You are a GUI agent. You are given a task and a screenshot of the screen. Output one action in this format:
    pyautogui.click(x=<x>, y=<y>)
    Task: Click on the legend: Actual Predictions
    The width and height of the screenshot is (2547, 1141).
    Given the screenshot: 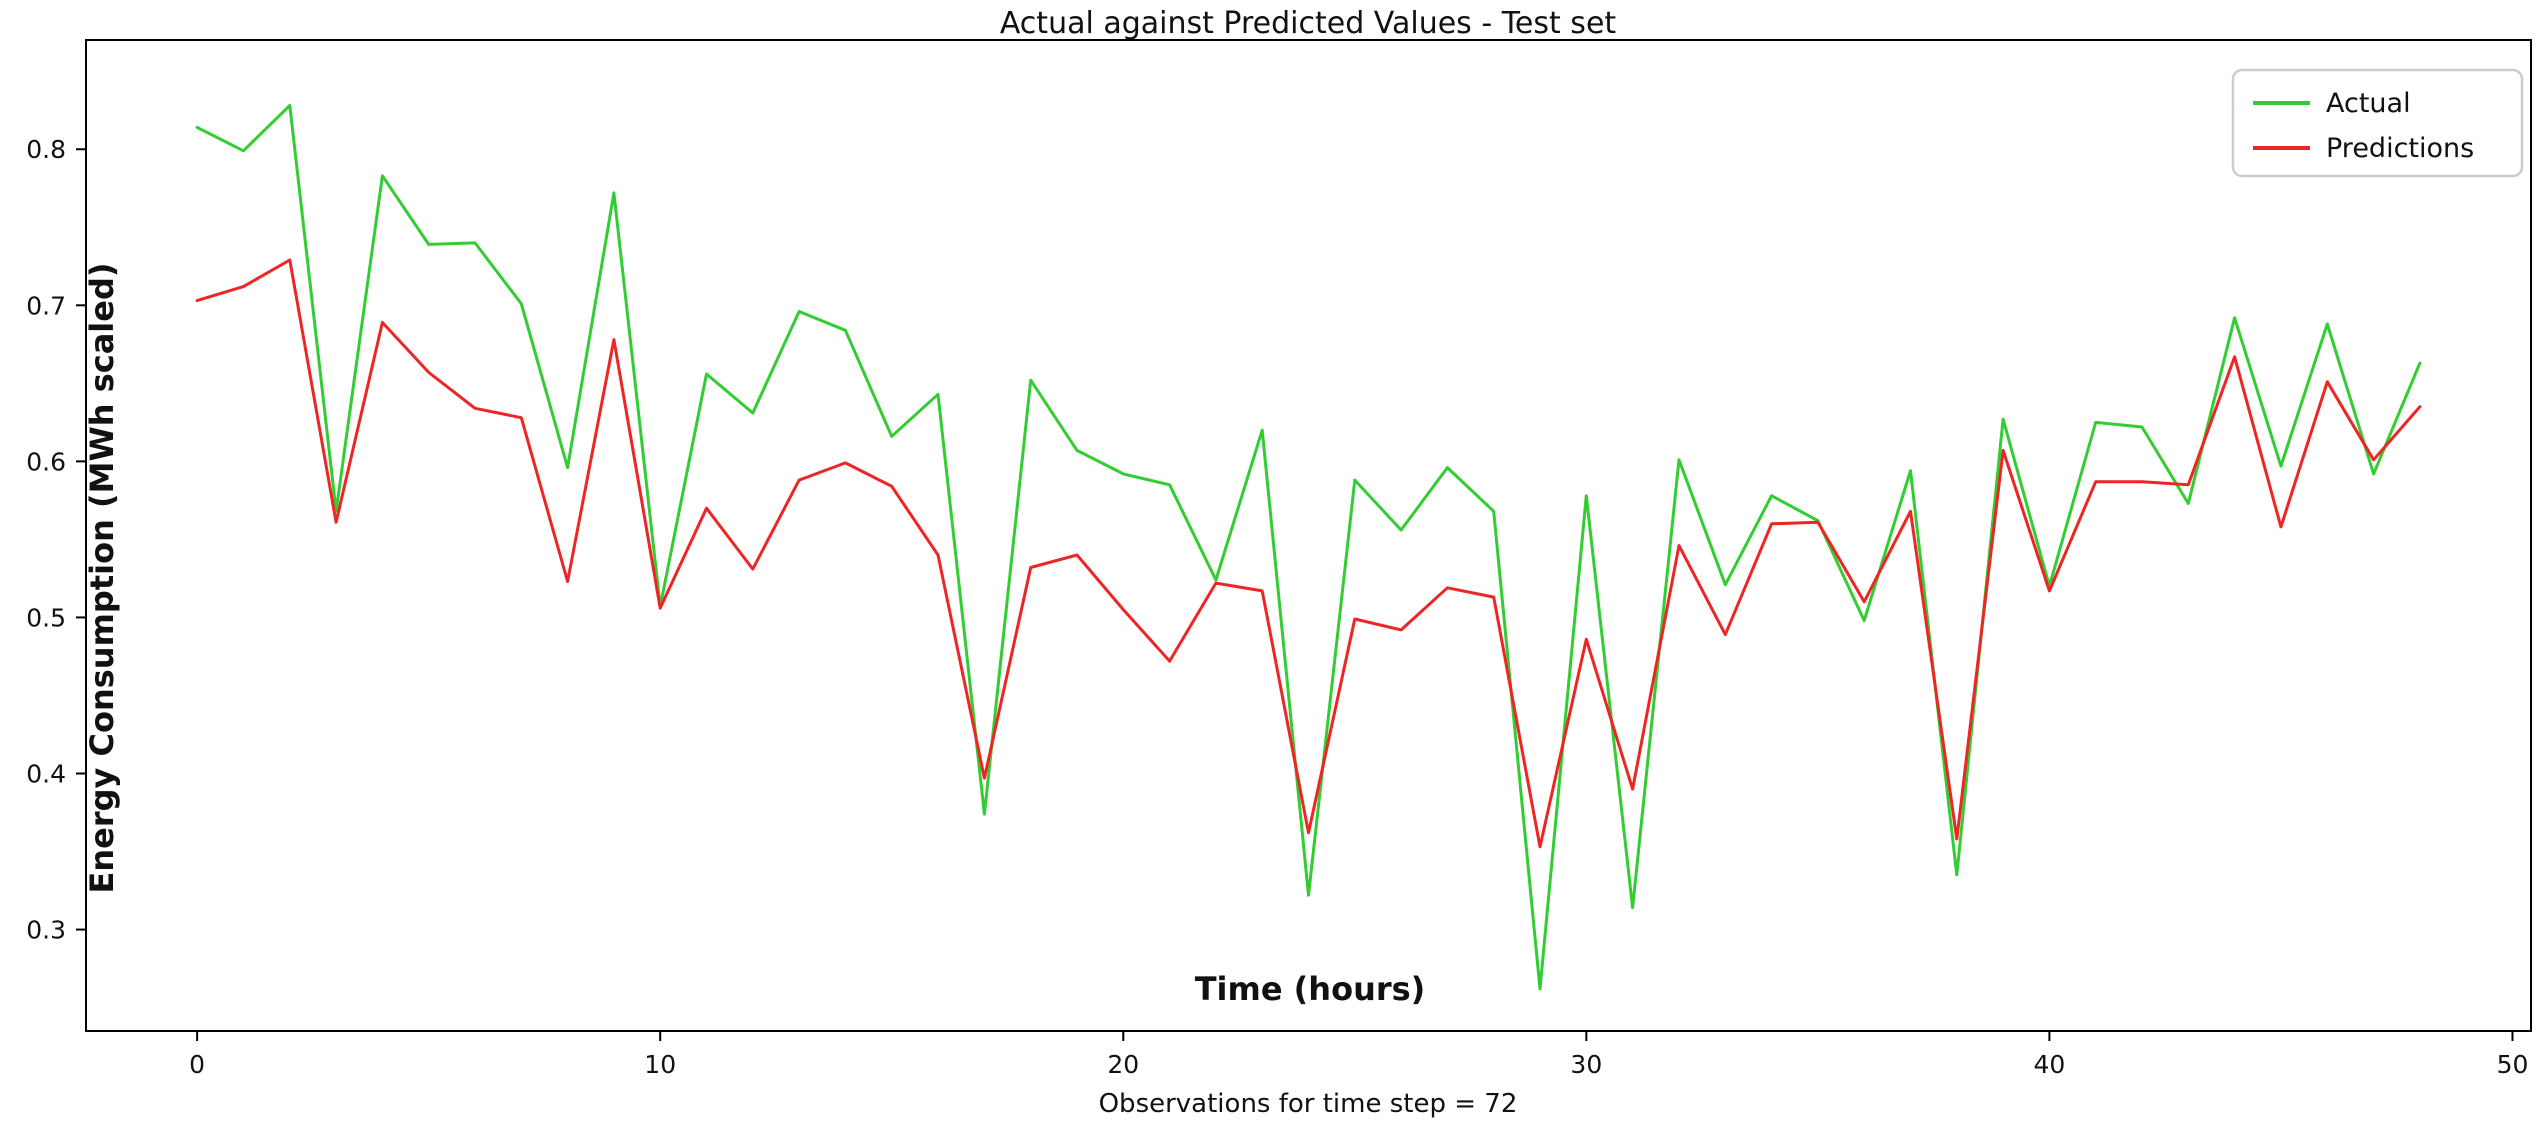 What is the action you would take?
    pyautogui.click(x=2377, y=123)
    